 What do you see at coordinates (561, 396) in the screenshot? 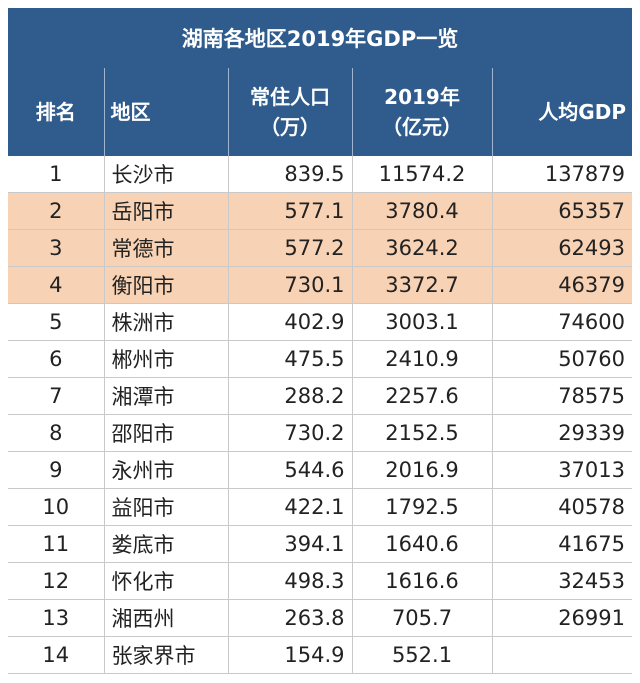
I see `cell-per-capita: 78575` at bounding box center [561, 396].